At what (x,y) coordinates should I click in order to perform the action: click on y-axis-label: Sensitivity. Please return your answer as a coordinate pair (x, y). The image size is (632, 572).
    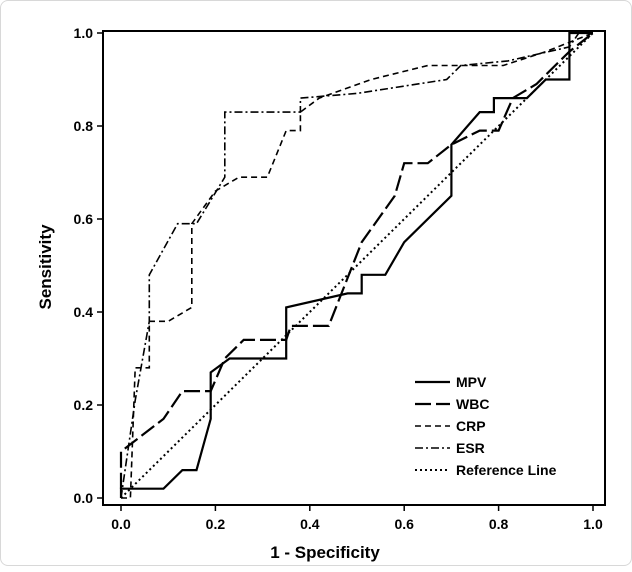
    Looking at the image, I should click on (45, 267).